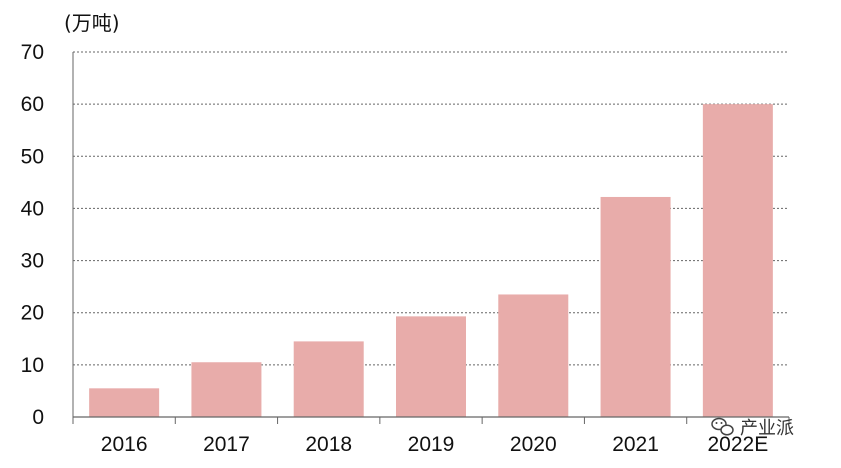  What do you see at coordinates (635, 306) in the screenshot?
I see `bar-2021` at bounding box center [635, 306].